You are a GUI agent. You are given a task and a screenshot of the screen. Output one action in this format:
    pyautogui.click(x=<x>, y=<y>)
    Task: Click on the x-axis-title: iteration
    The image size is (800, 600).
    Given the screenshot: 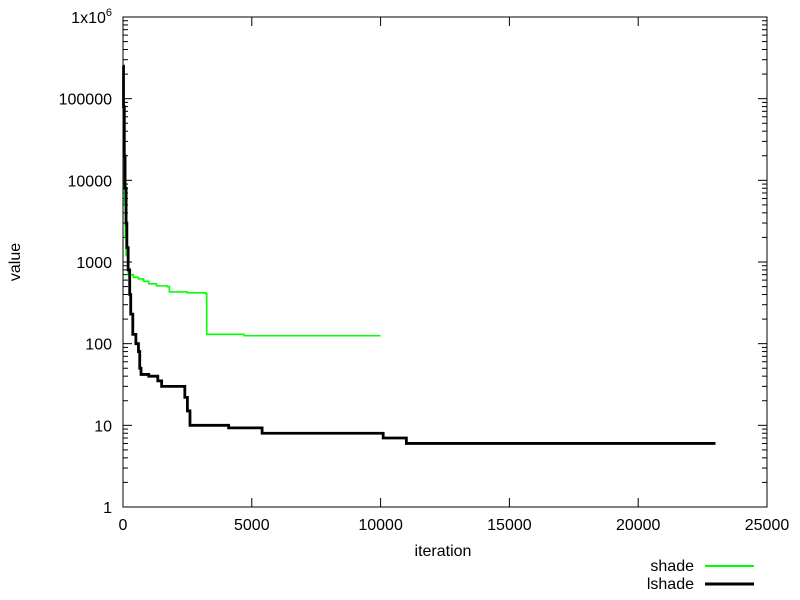 What is the action you would take?
    pyautogui.click(x=443, y=551)
    